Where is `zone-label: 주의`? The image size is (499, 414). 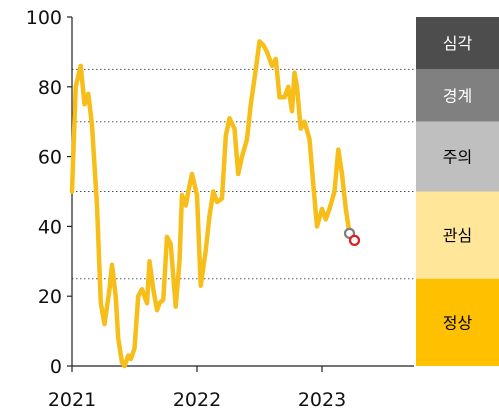
zone-label: 주의 is located at coordinates (457, 157).